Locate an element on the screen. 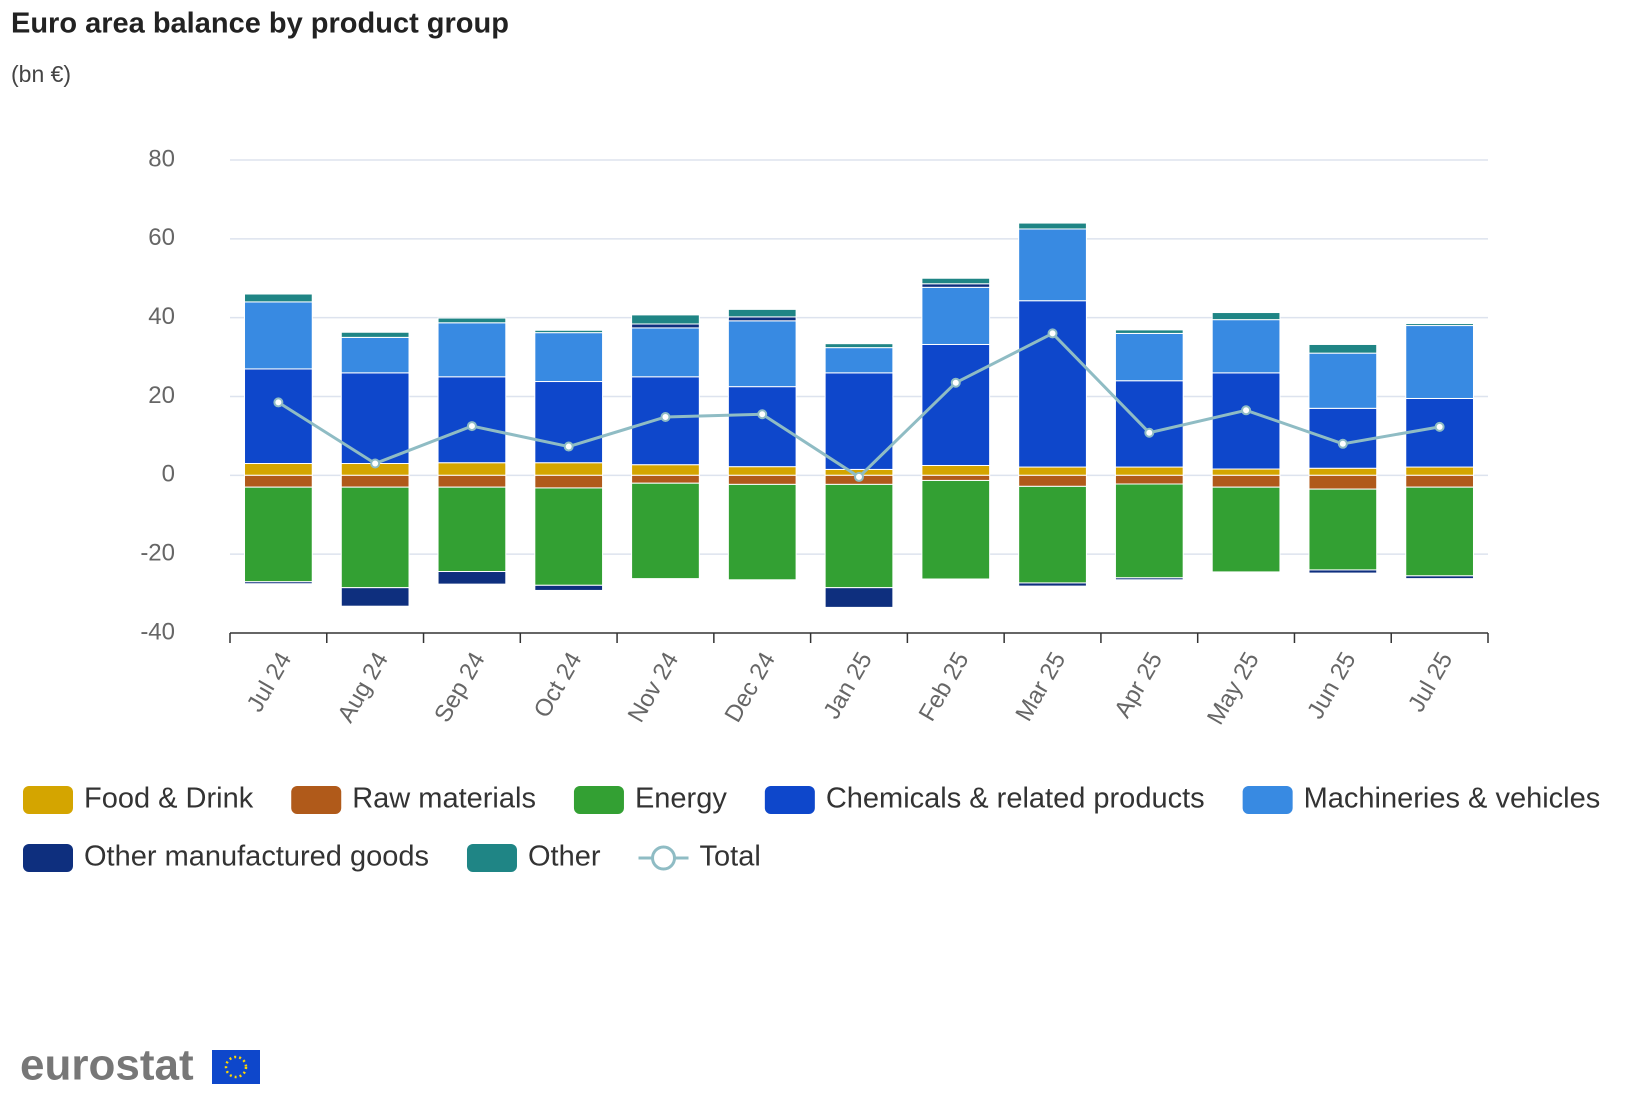 The image size is (1646, 1100). x-tick-label: Apr 25 is located at coordinates (1138, 685).